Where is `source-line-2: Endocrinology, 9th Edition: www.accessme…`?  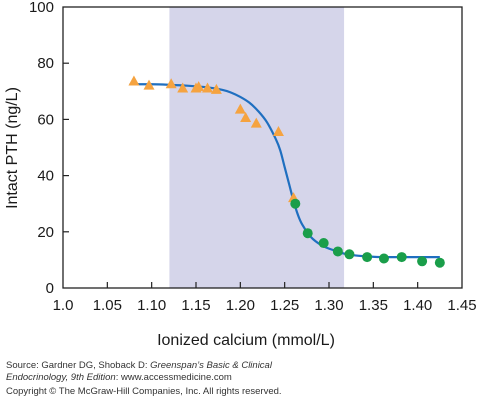
source-line-2: Endocrinology, 9th Edition: www.accessme… is located at coordinates (119, 378).